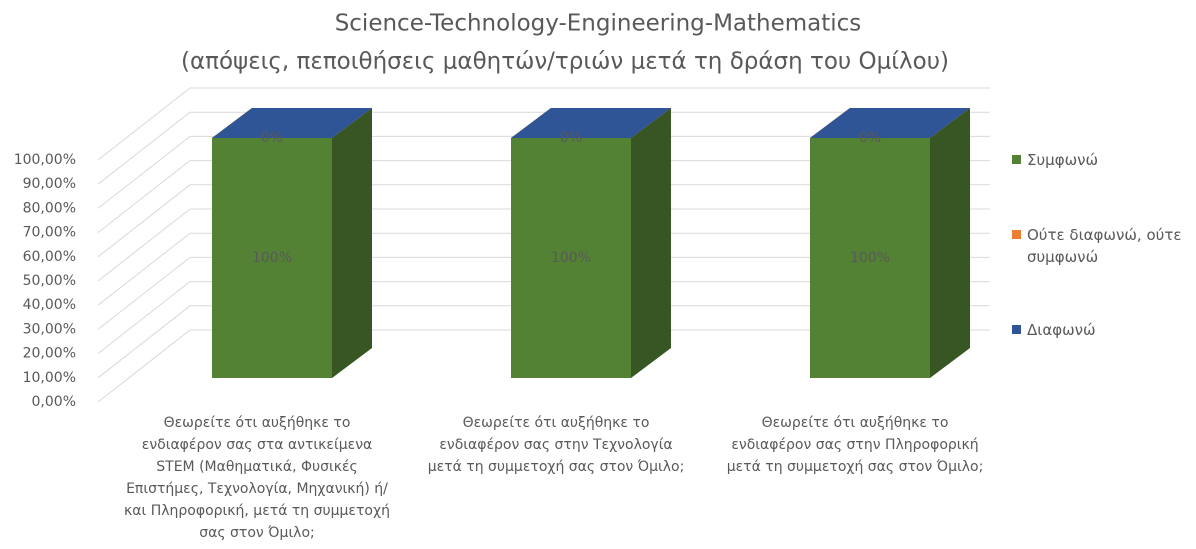 The width and height of the screenshot is (1196, 549). What do you see at coordinates (1104, 246) in the screenshot?
I see `legend-label: Ούτε διαφωνώ, ούτε συμφωνώ` at bounding box center [1104, 246].